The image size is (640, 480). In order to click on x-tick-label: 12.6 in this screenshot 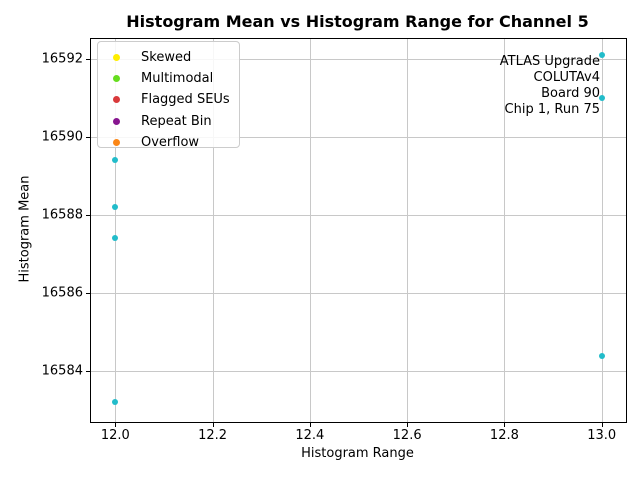, I will do `click(407, 435)`.